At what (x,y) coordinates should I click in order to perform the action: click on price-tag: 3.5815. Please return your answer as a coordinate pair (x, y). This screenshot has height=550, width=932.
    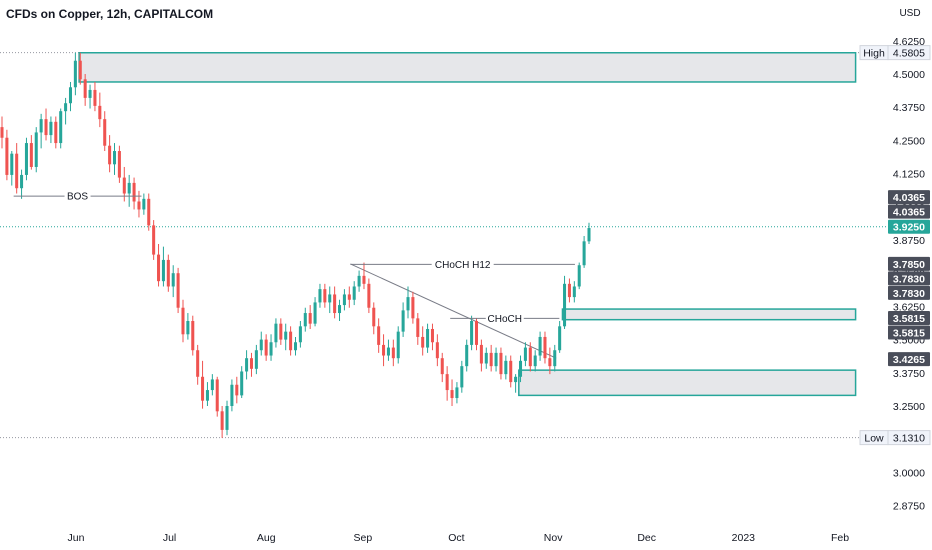
    Looking at the image, I should click on (909, 317).